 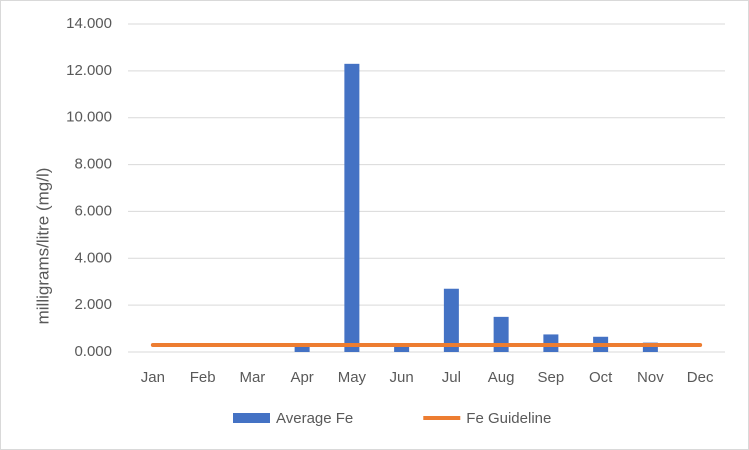 I want to click on y-tick-label: 6.000, so click(x=93, y=210).